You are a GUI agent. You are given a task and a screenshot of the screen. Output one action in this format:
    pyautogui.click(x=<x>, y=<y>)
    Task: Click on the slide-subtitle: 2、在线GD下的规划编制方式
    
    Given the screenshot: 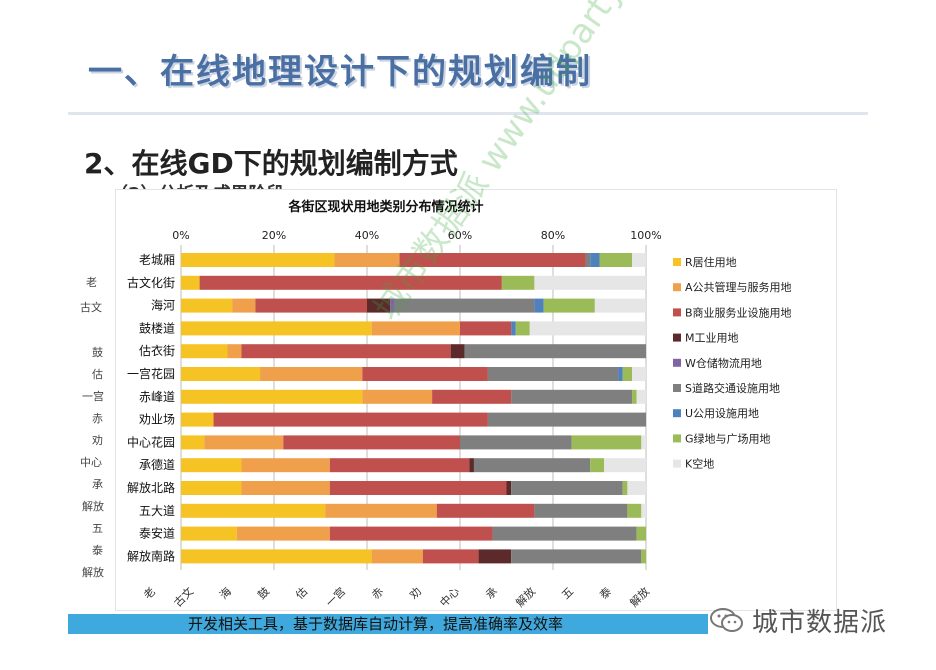 What is the action you would take?
    pyautogui.click(x=271, y=163)
    